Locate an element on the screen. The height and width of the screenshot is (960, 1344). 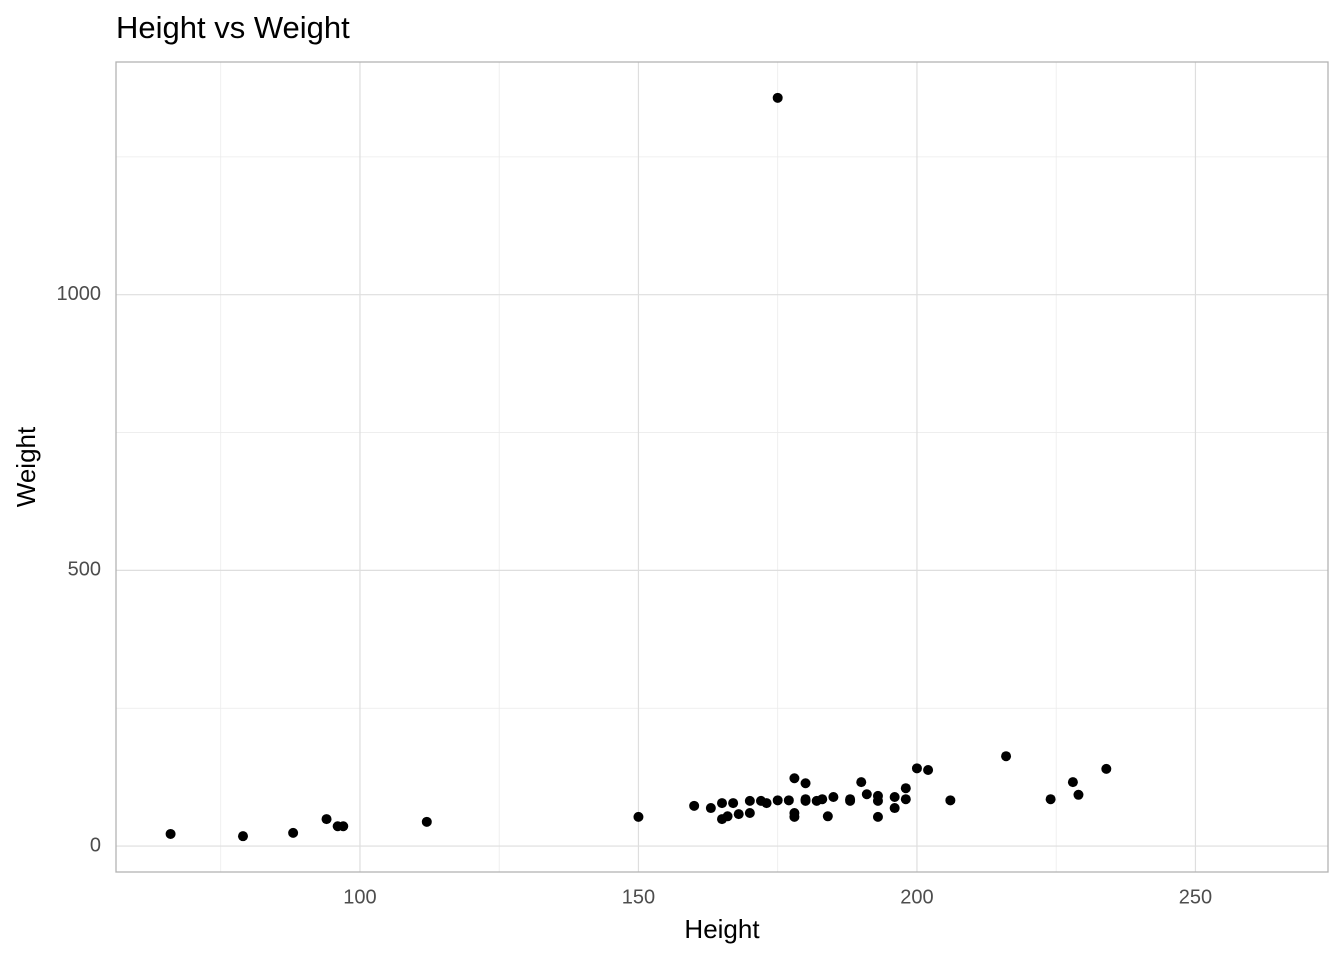
y-tick-label: 1000 is located at coordinates (79, 294).